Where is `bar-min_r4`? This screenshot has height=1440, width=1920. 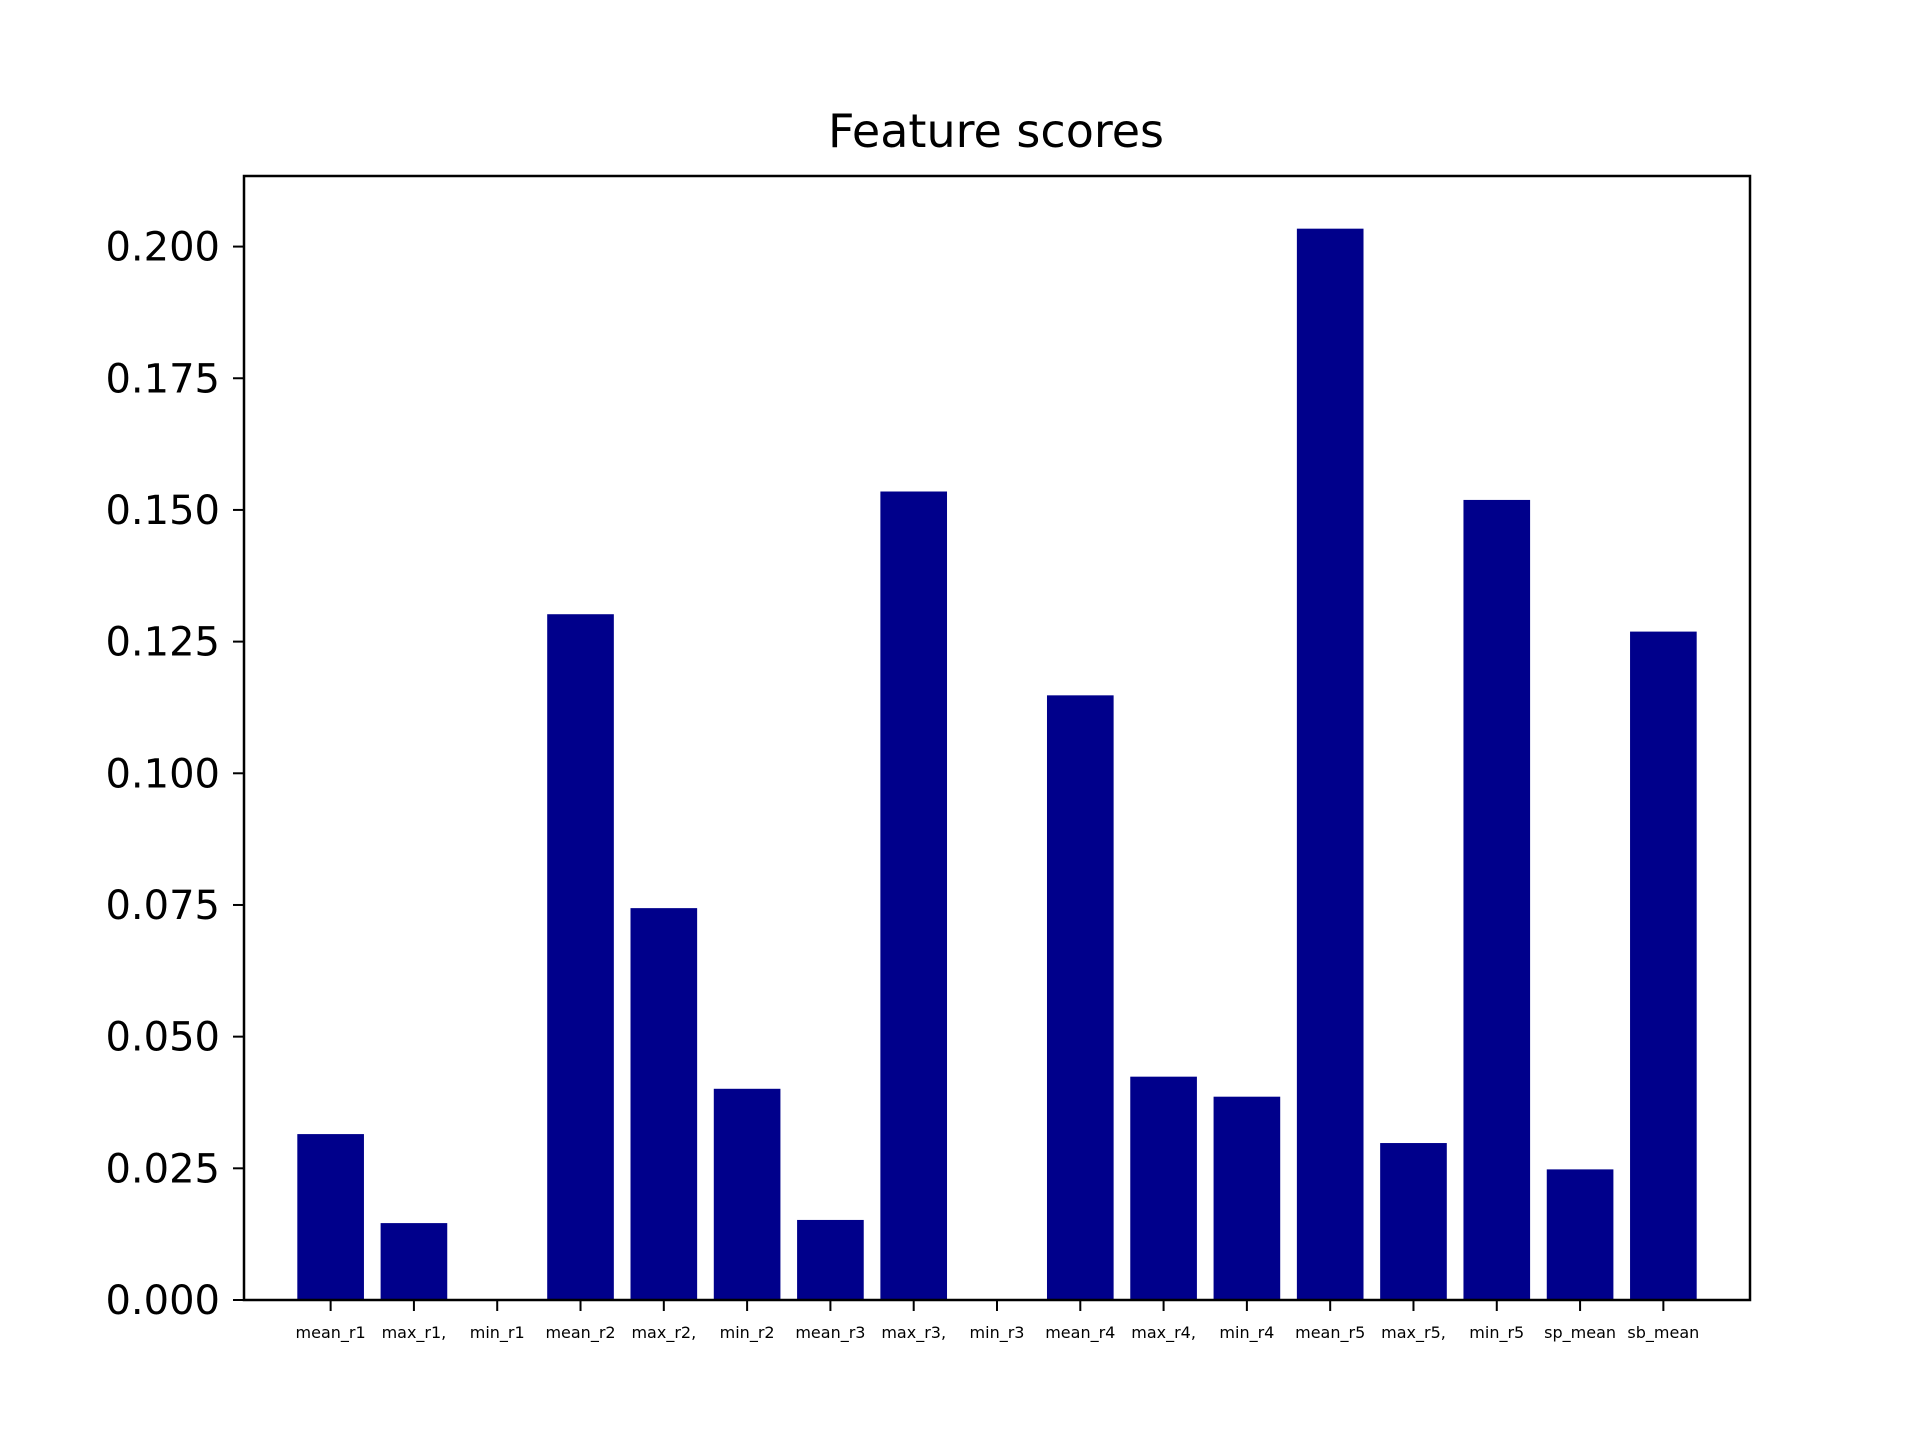 bar-min_r4 is located at coordinates (1247, 1198).